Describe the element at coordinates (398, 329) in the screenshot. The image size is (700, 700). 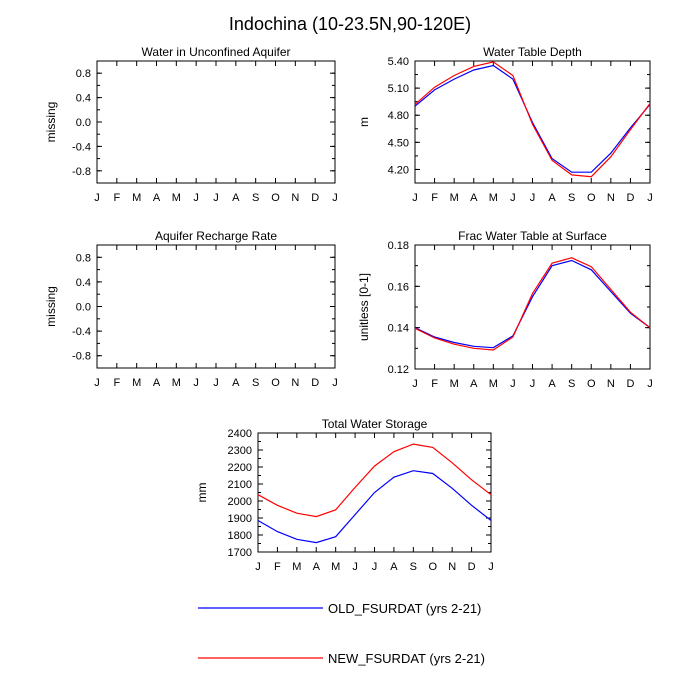
I see `y-tick-label: 0.14` at that location.